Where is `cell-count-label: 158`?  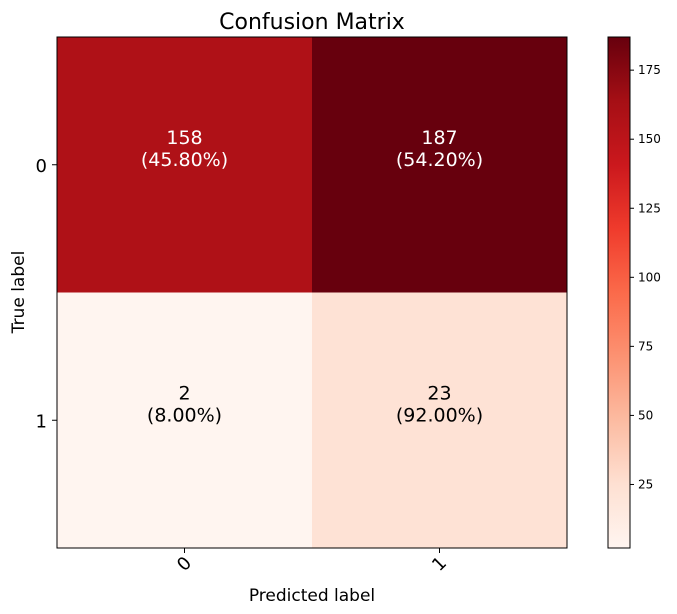 cell-count-label: 158 is located at coordinates (184, 138).